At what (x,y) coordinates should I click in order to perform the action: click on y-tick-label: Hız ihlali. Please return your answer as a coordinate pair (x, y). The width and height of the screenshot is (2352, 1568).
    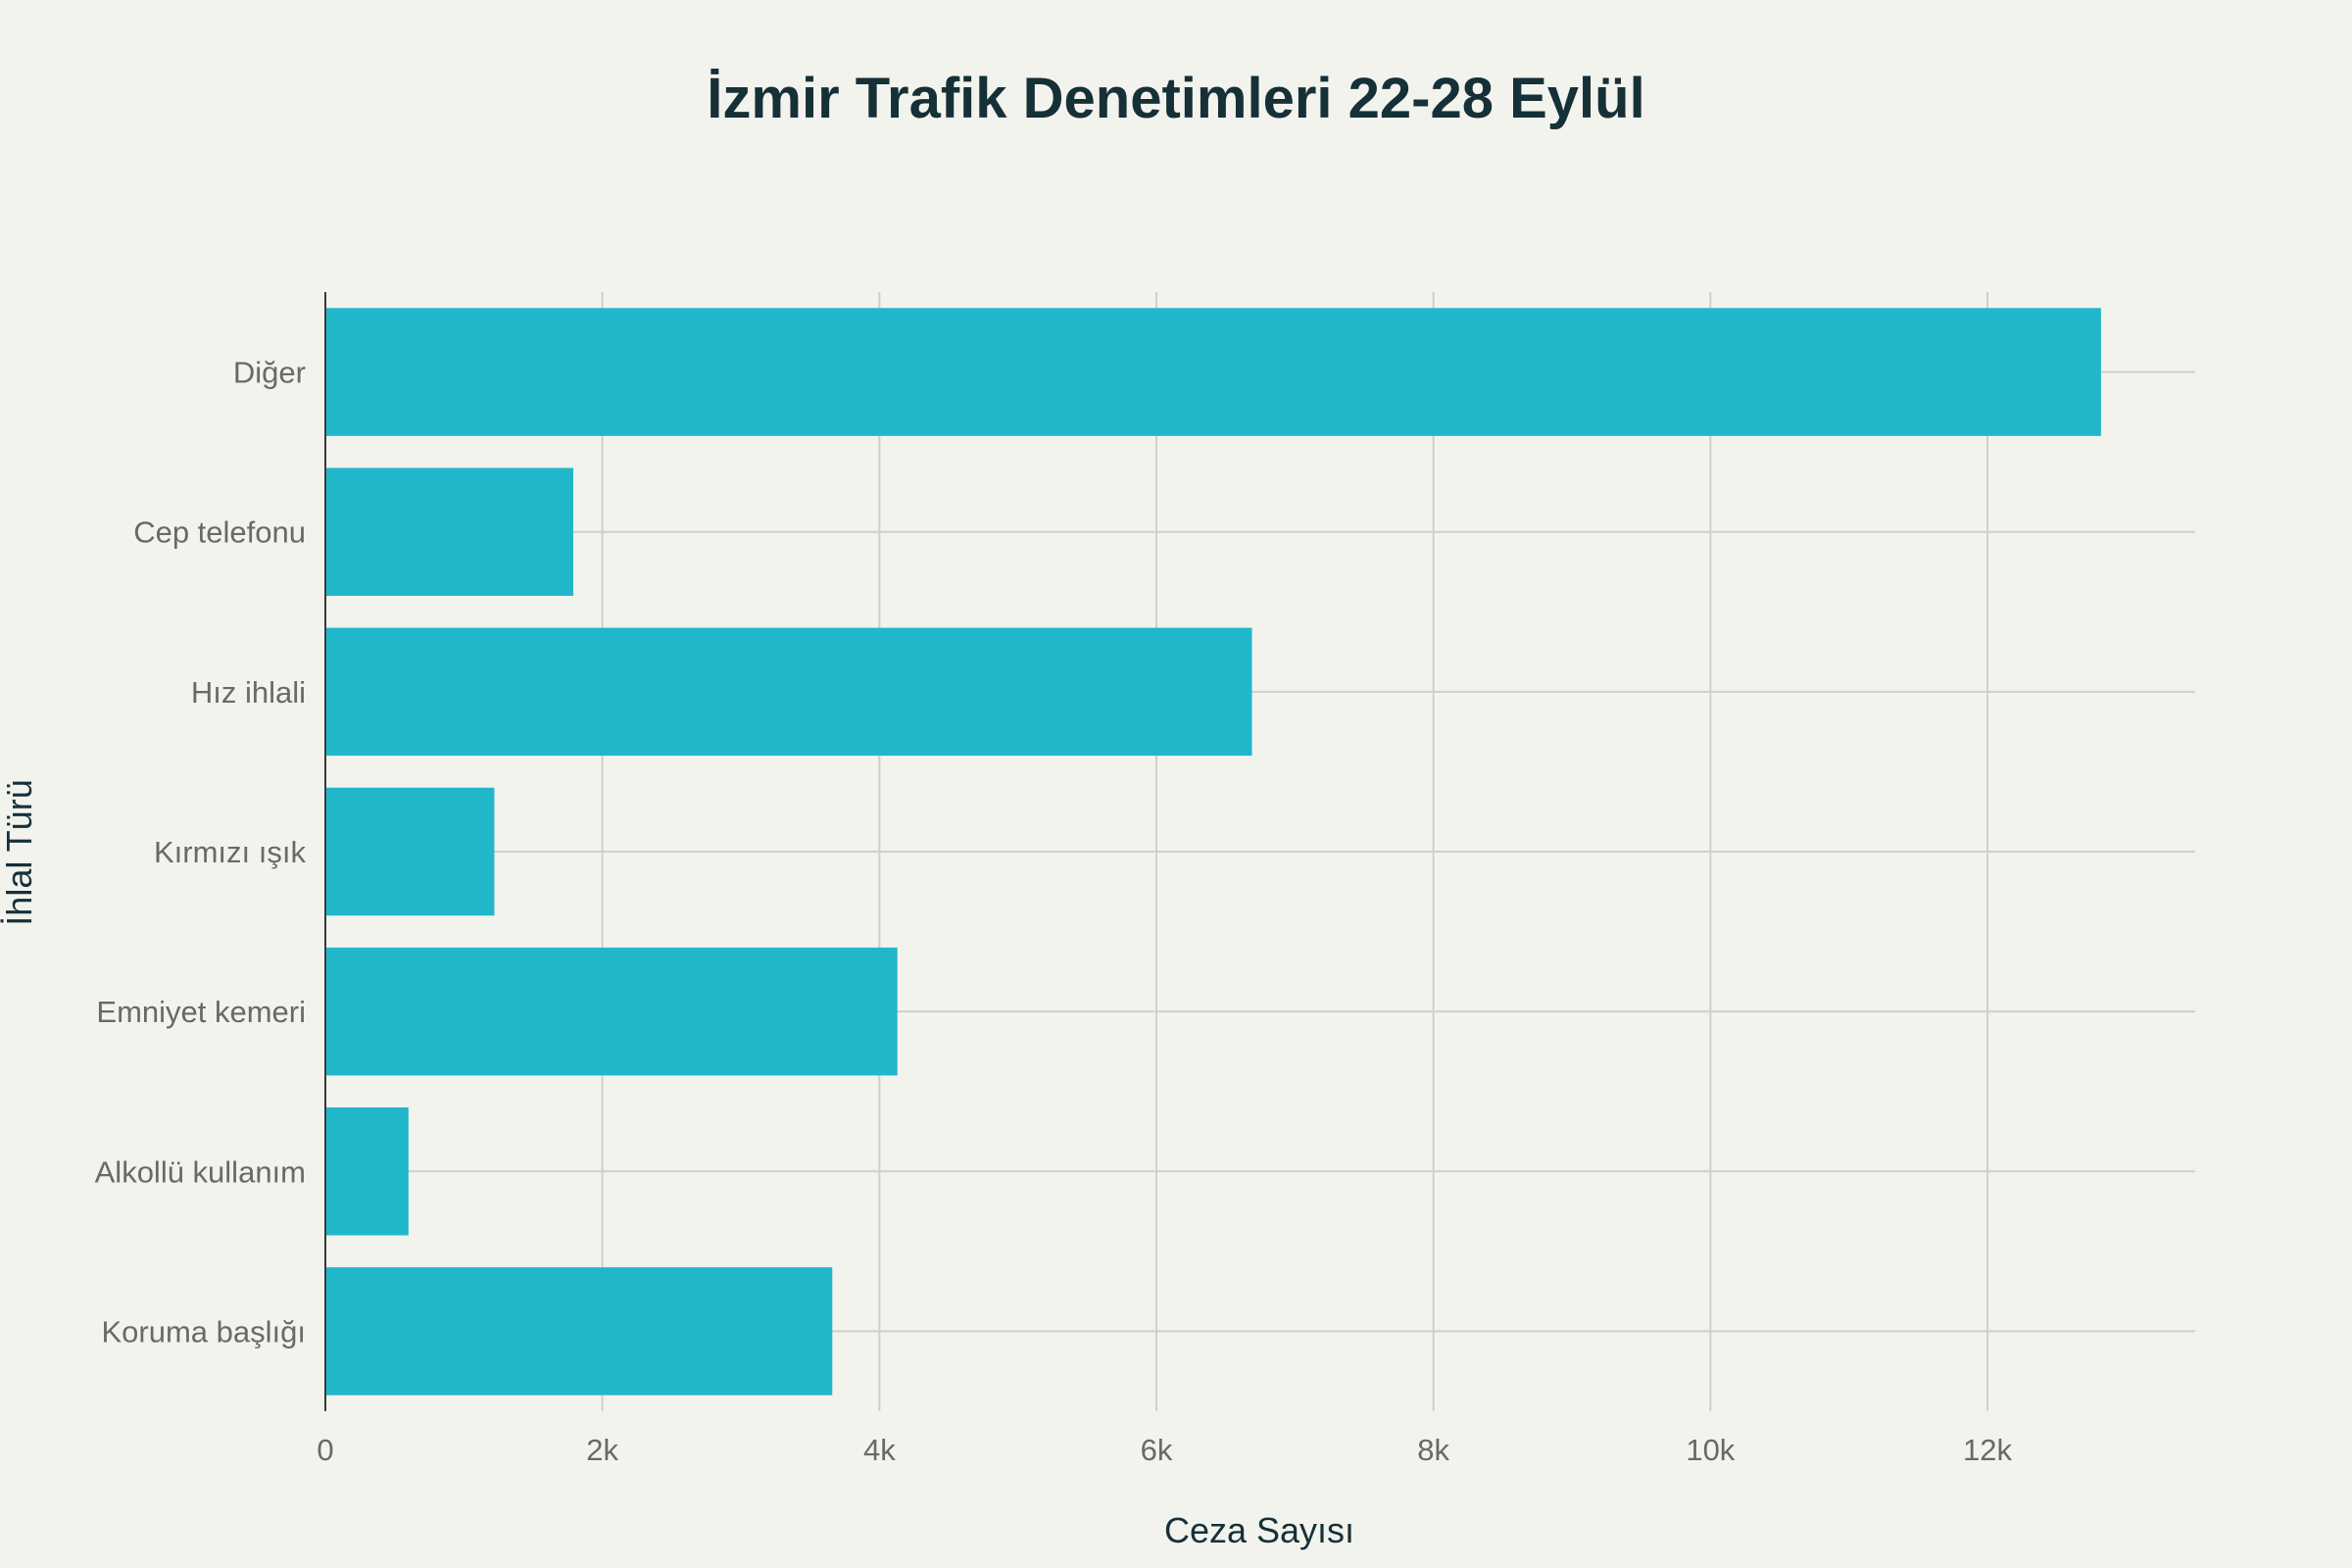
    Looking at the image, I should click on (248, 692).